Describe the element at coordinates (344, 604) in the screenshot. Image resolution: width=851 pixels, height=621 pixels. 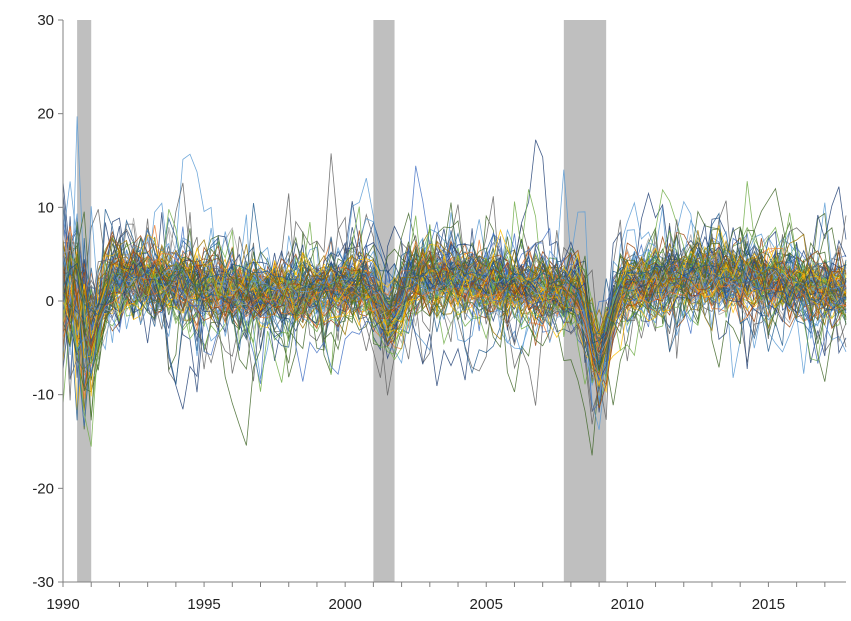
I see `x-tick-label: 2000` at that location.